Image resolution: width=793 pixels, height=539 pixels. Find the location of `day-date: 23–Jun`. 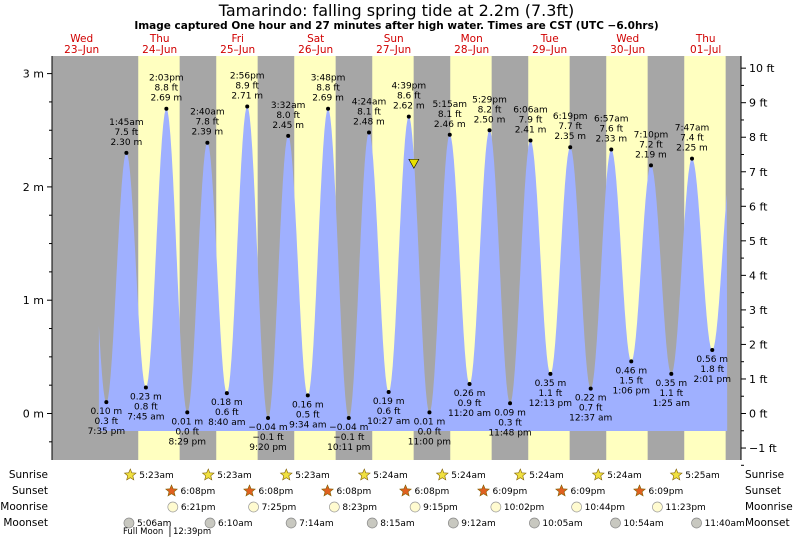

day-date: 23–Jun is located at coordinates (81, 50).